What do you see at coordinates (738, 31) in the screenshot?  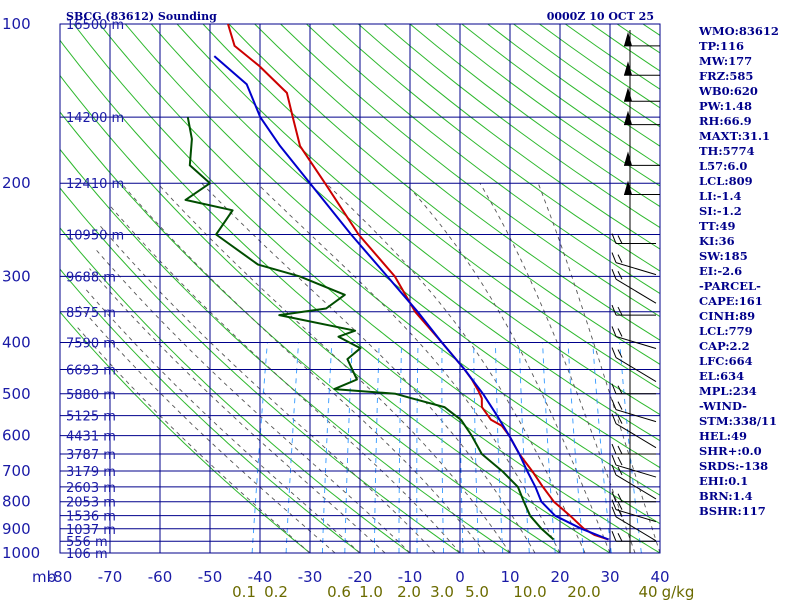 I see `index-value: WMO:83612` at bounding box center [738, 31].